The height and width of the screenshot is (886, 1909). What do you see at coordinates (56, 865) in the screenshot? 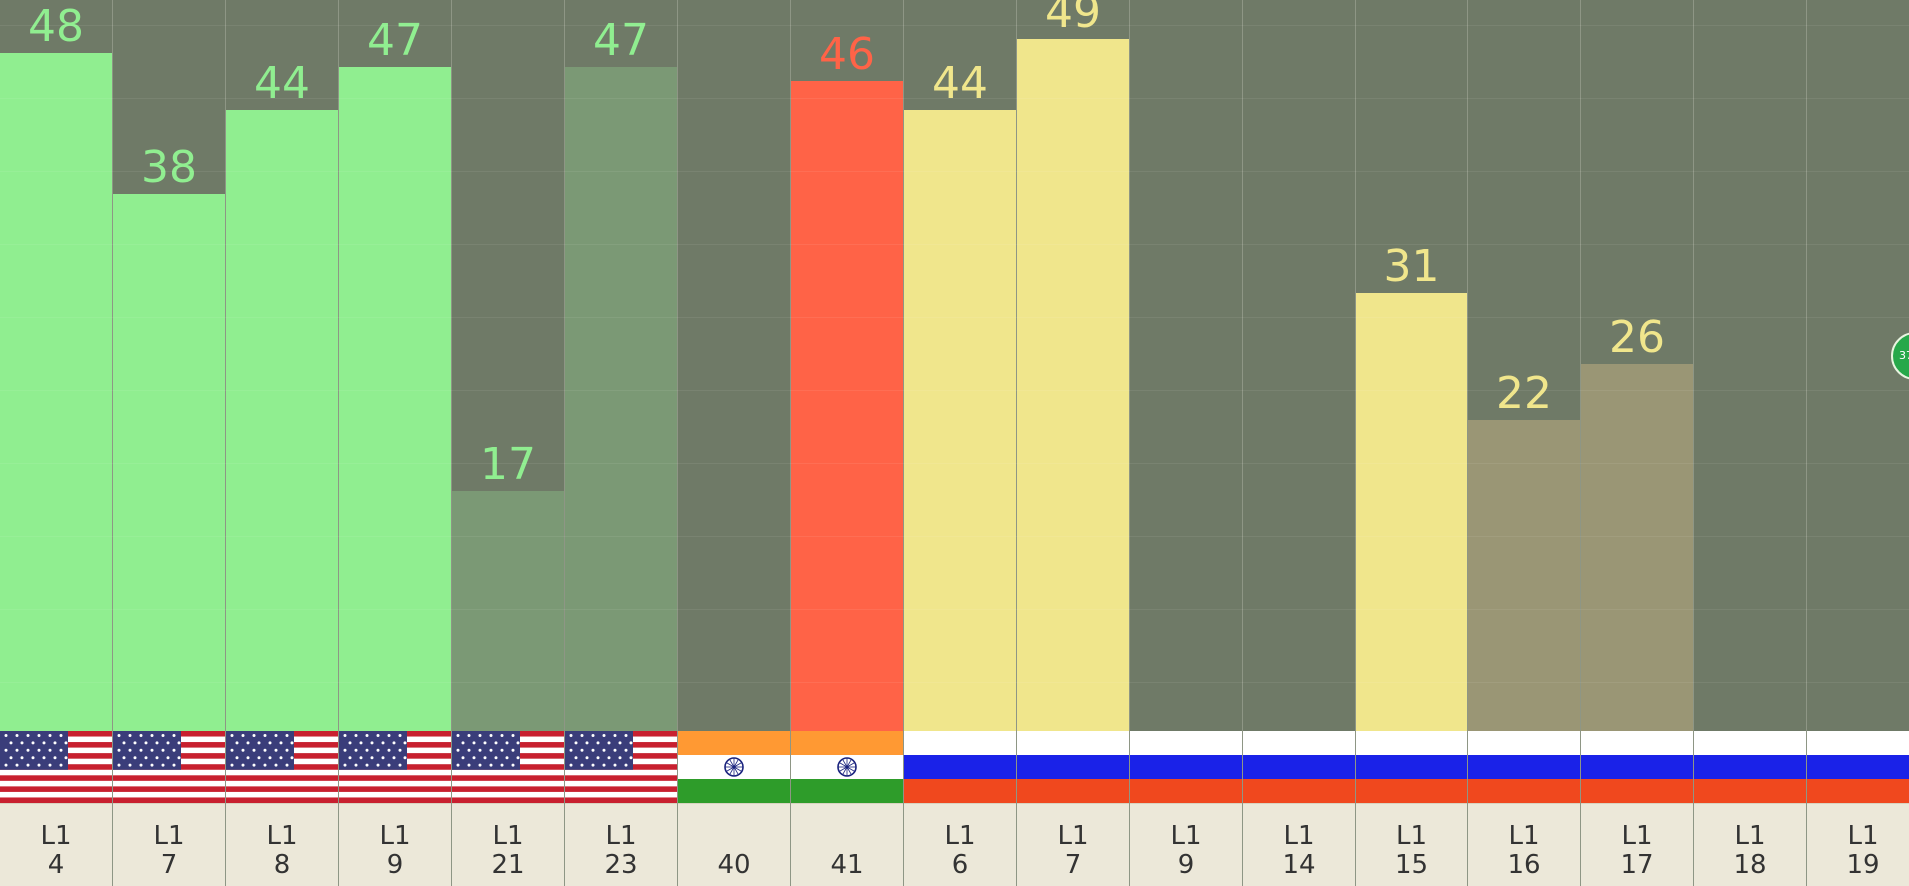
I see `category-label-number: 4` at bounding box center [56, 865].